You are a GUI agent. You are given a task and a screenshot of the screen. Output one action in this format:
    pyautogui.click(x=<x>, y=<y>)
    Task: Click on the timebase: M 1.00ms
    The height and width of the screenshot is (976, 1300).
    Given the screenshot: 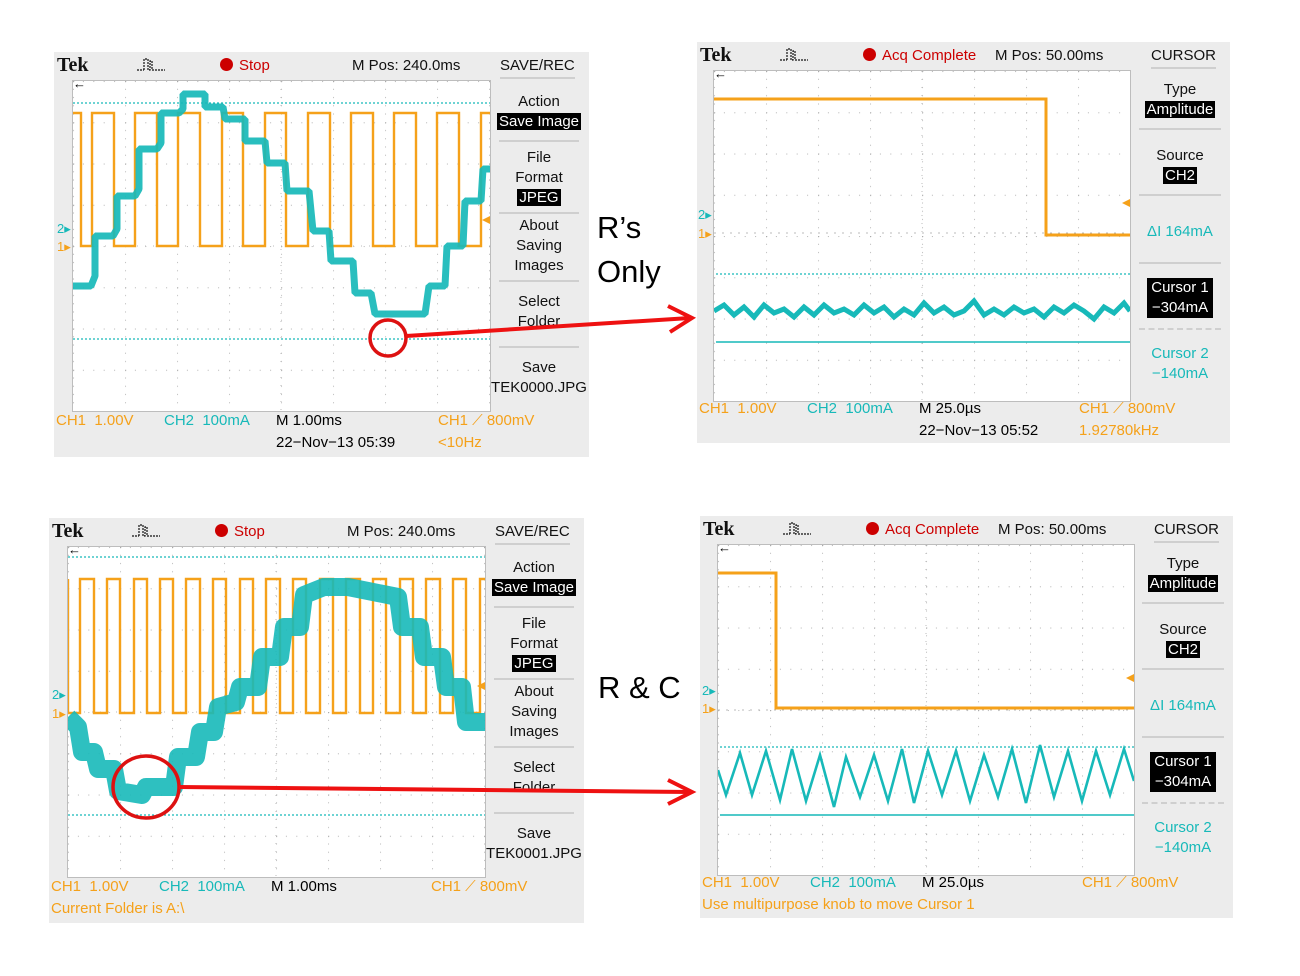 What is the action you would take?
    pyautogui.click(x=304, y=886)
    